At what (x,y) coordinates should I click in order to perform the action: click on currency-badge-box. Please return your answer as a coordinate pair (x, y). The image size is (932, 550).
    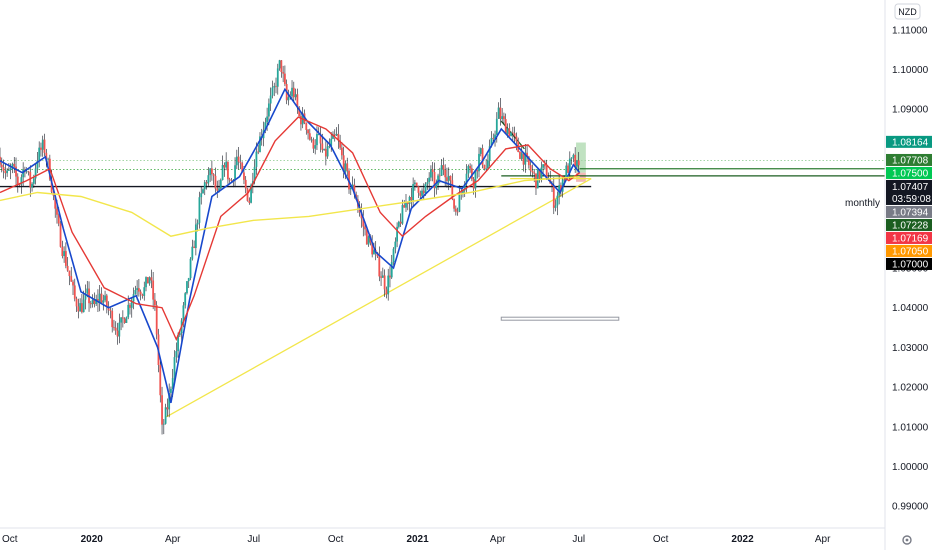
    Looking at the image, I should click on (907, 11).